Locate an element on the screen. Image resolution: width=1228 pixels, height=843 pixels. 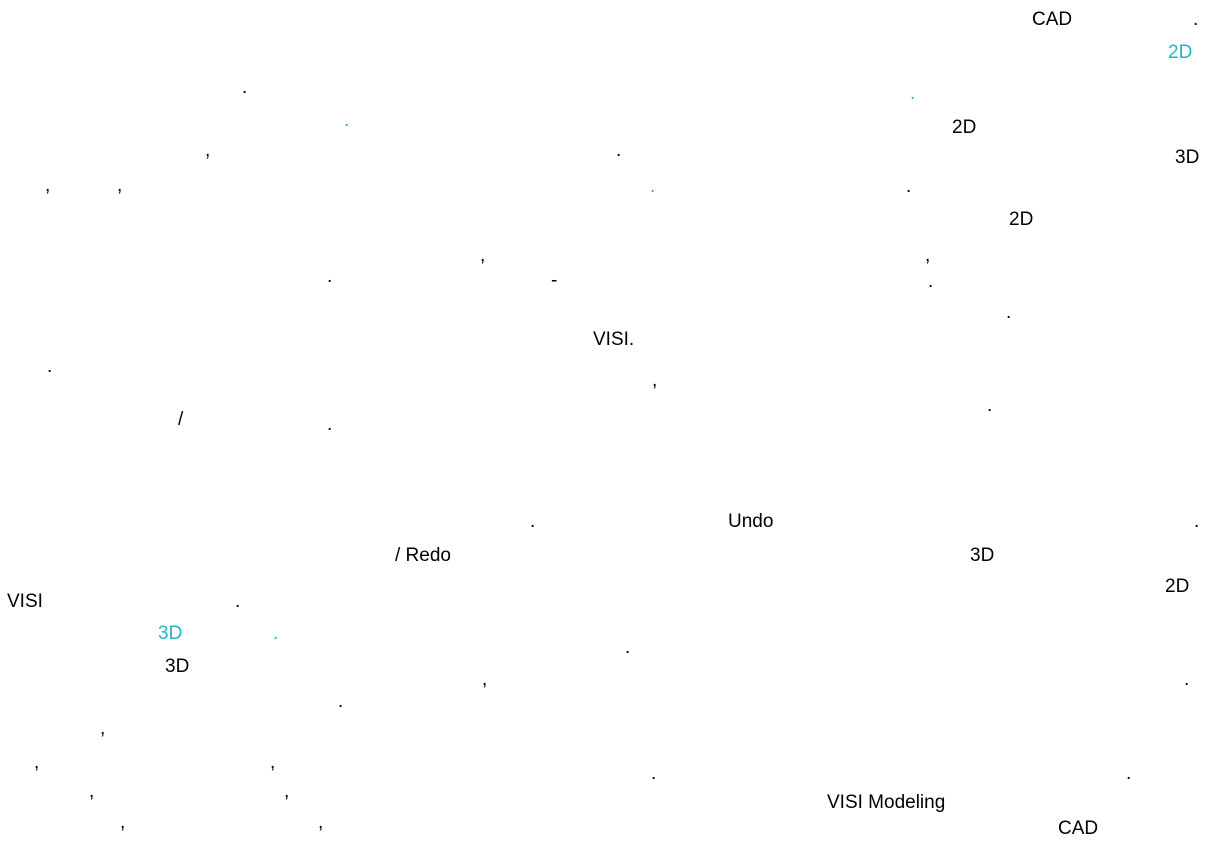
link-fragment: 2D is located at coordinates (1180, 52).